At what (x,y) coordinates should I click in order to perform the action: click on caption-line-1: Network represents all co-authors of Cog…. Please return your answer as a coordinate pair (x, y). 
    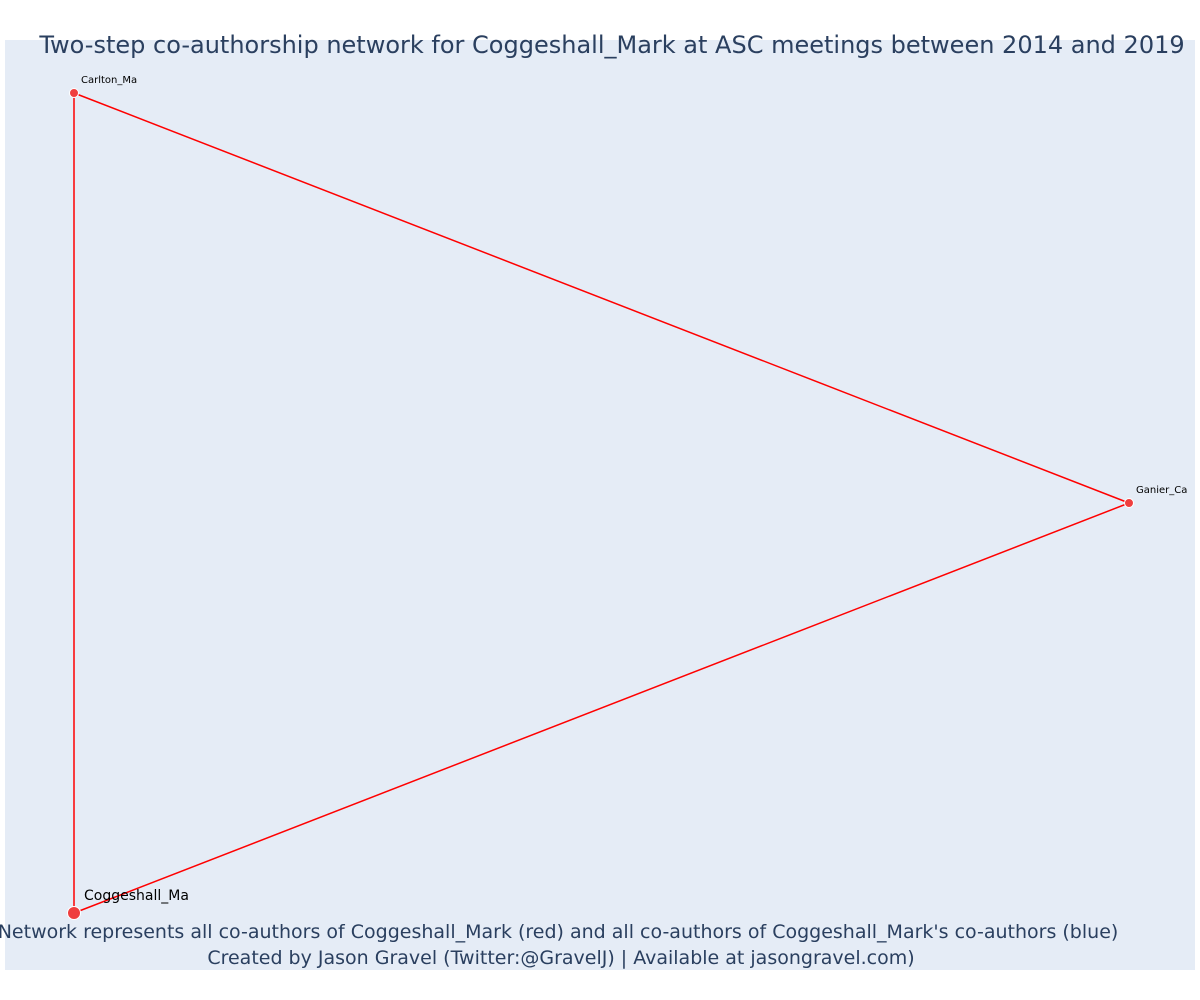
    Looking at the image, I should click on (559, 932).